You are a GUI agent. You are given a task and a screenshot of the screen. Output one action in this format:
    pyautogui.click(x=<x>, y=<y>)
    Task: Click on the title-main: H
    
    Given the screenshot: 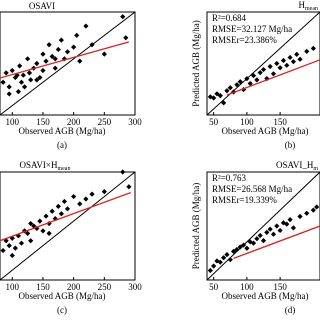 What is the action you would take?
    pyautogui.click(x=302, y=5)
    